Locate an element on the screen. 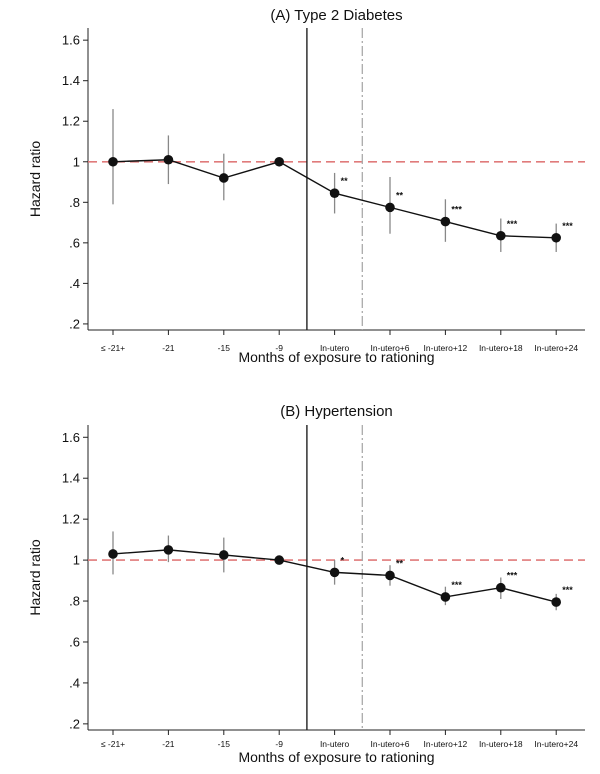 The height and width of the screenshot is (774, 600). chart-title: (B) Hypertension is located at coordinates (336, 411).